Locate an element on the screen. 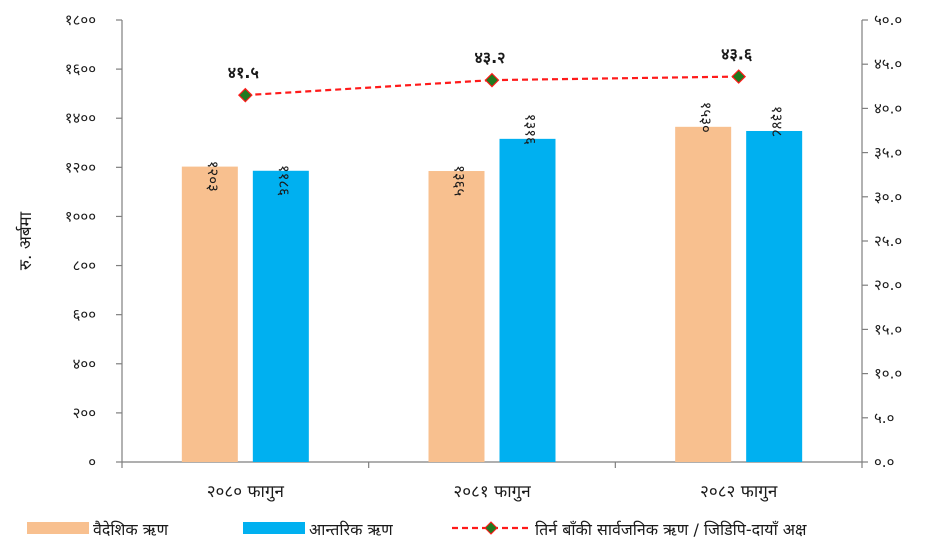  y-tick-label: १८०० is located at coordinates (80, 20).